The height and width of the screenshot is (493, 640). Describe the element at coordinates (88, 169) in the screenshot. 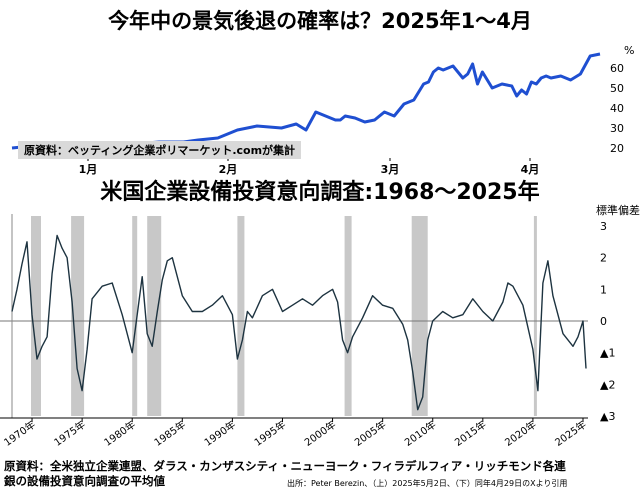

I see `top-x-tick-label: 1月` at that location.